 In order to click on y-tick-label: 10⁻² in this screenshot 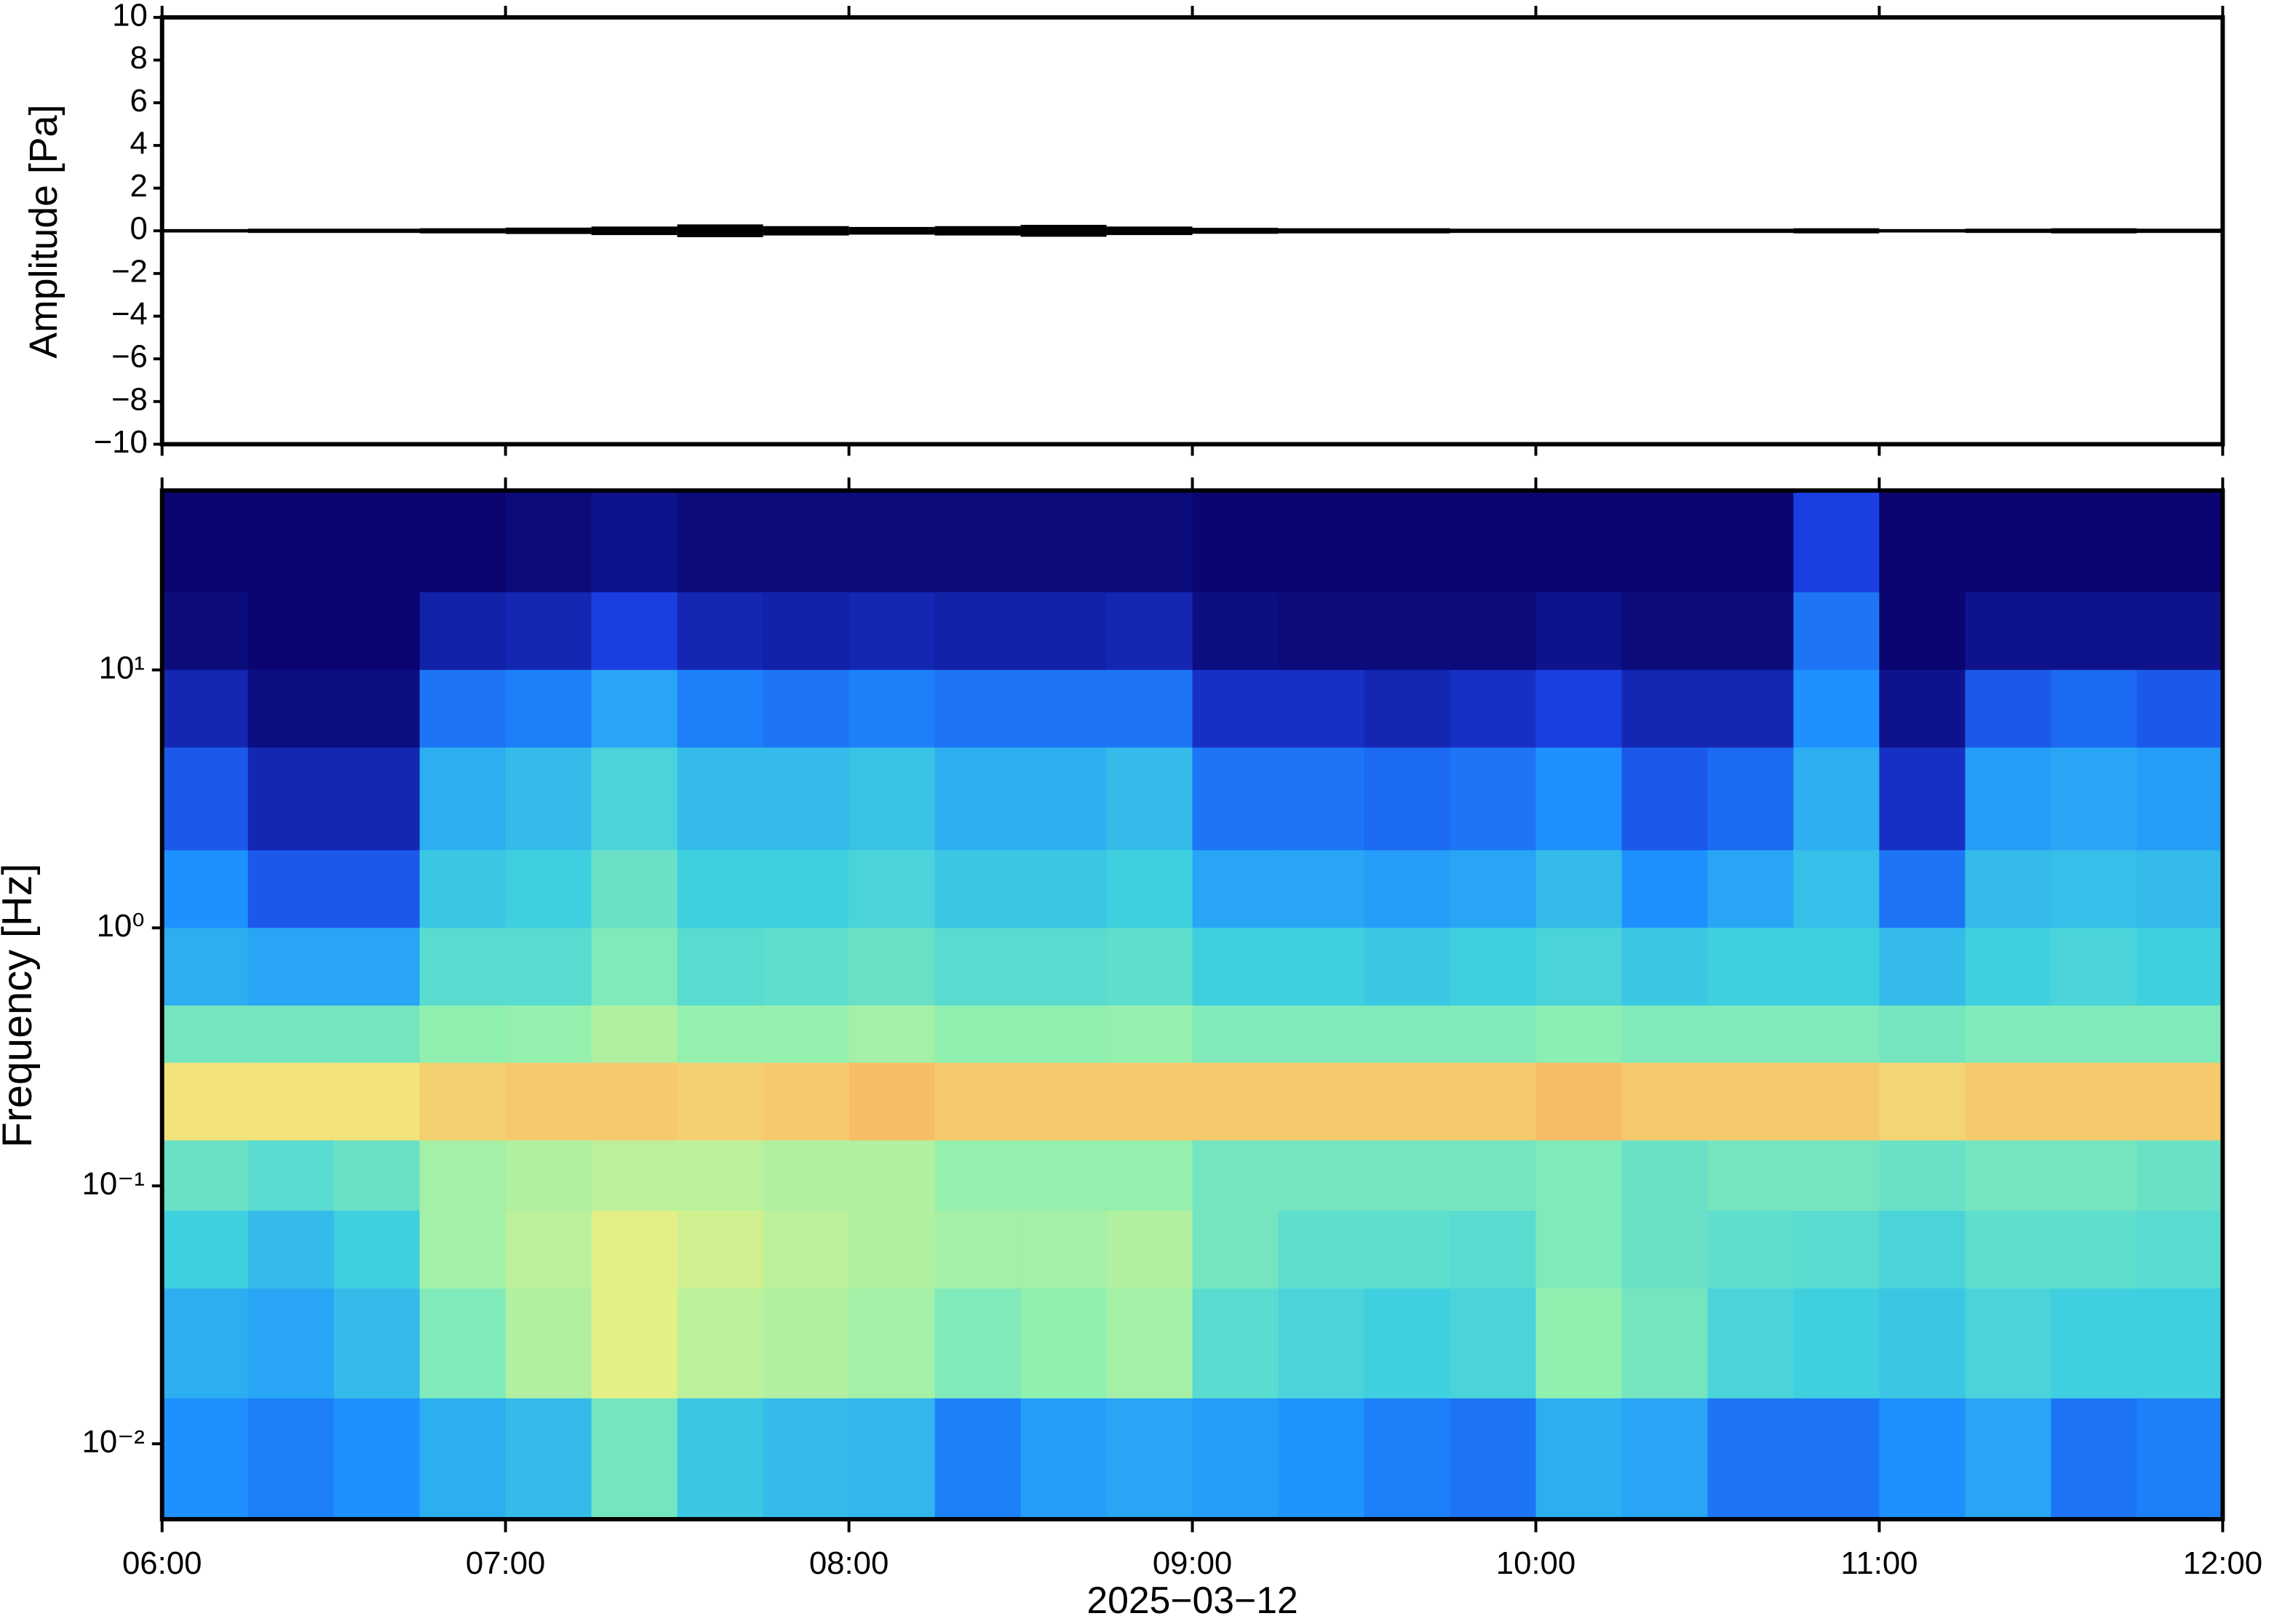, I will do `click(114, 1442)`.